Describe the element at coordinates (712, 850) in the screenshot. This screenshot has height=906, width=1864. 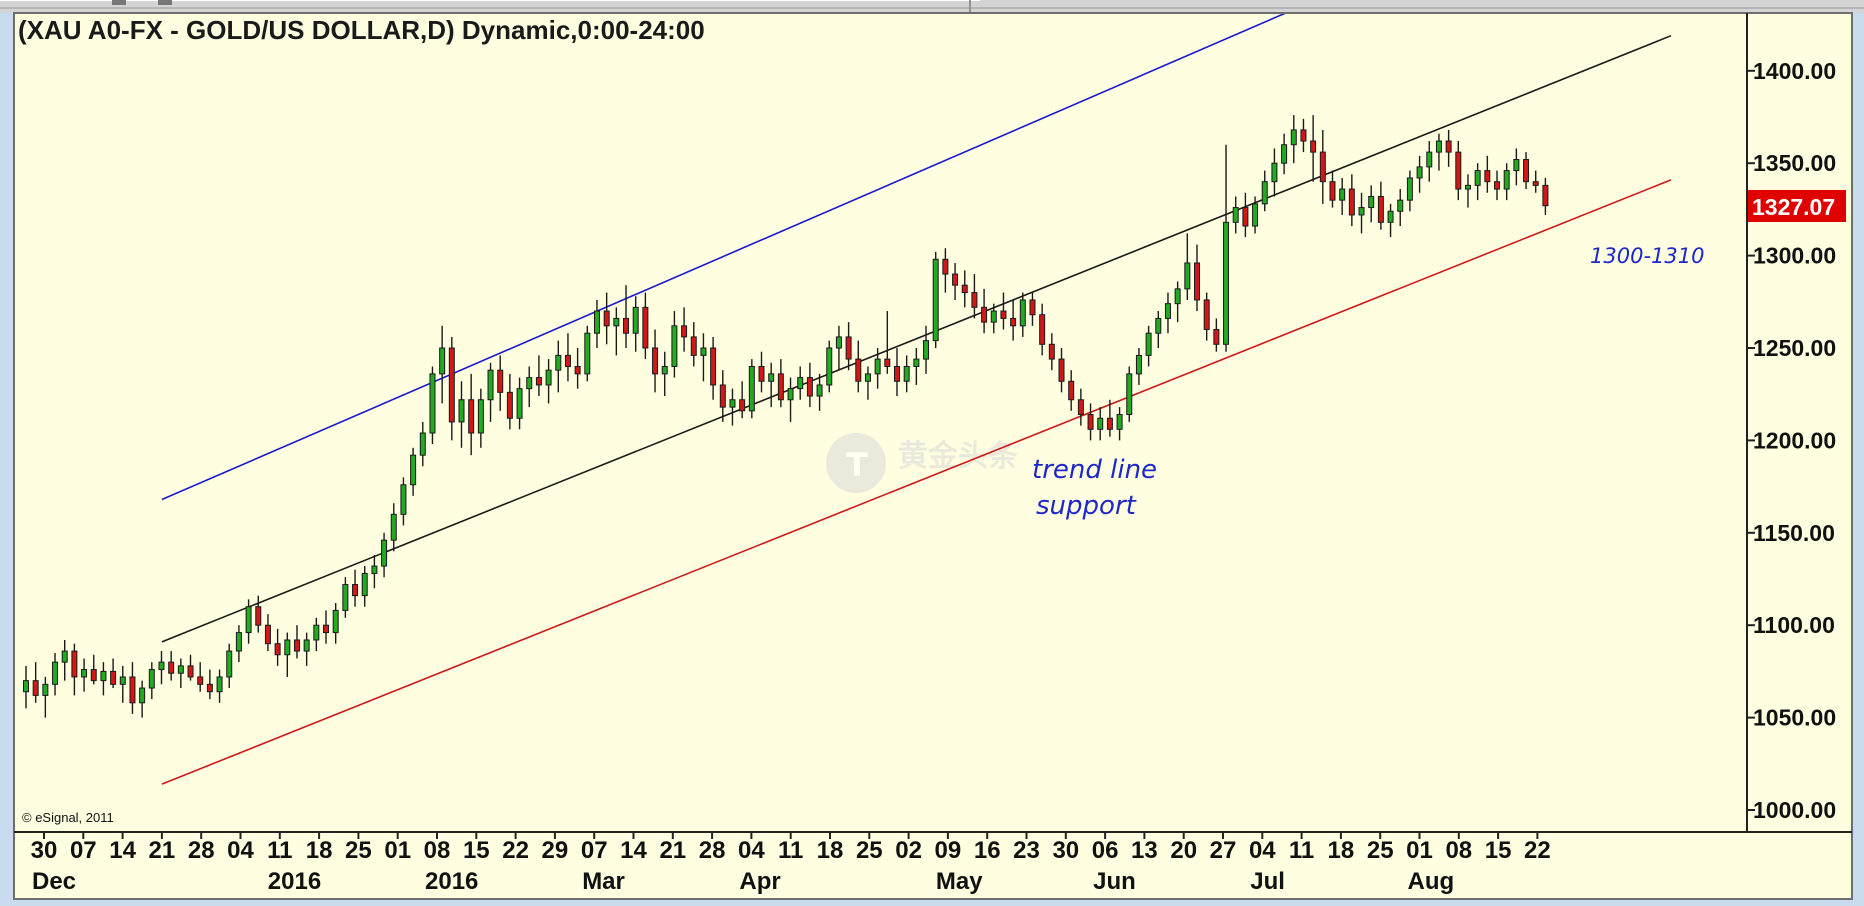
I see `x-tick-label: 28` at that location.